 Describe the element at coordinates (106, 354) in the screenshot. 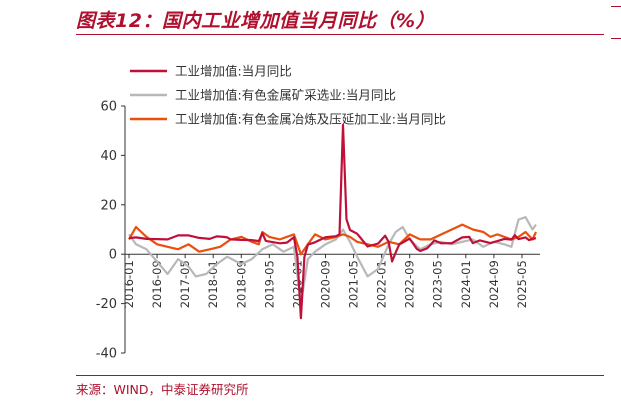

I see `y-tick-label: -40` at that location.